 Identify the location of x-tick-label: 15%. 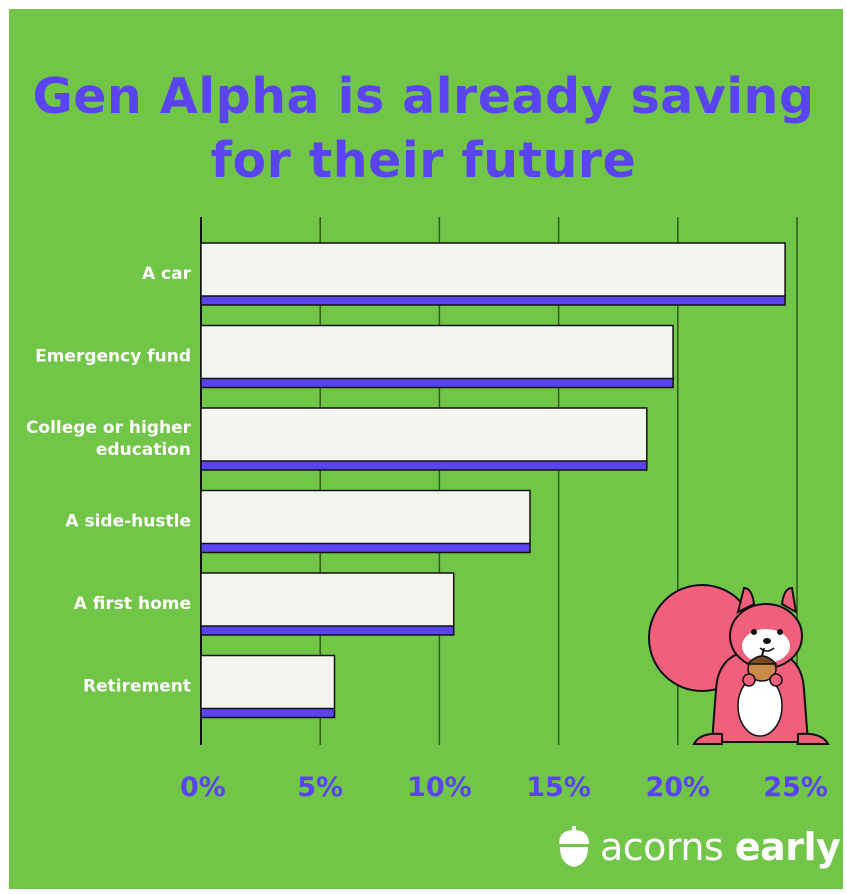
(558, 787).